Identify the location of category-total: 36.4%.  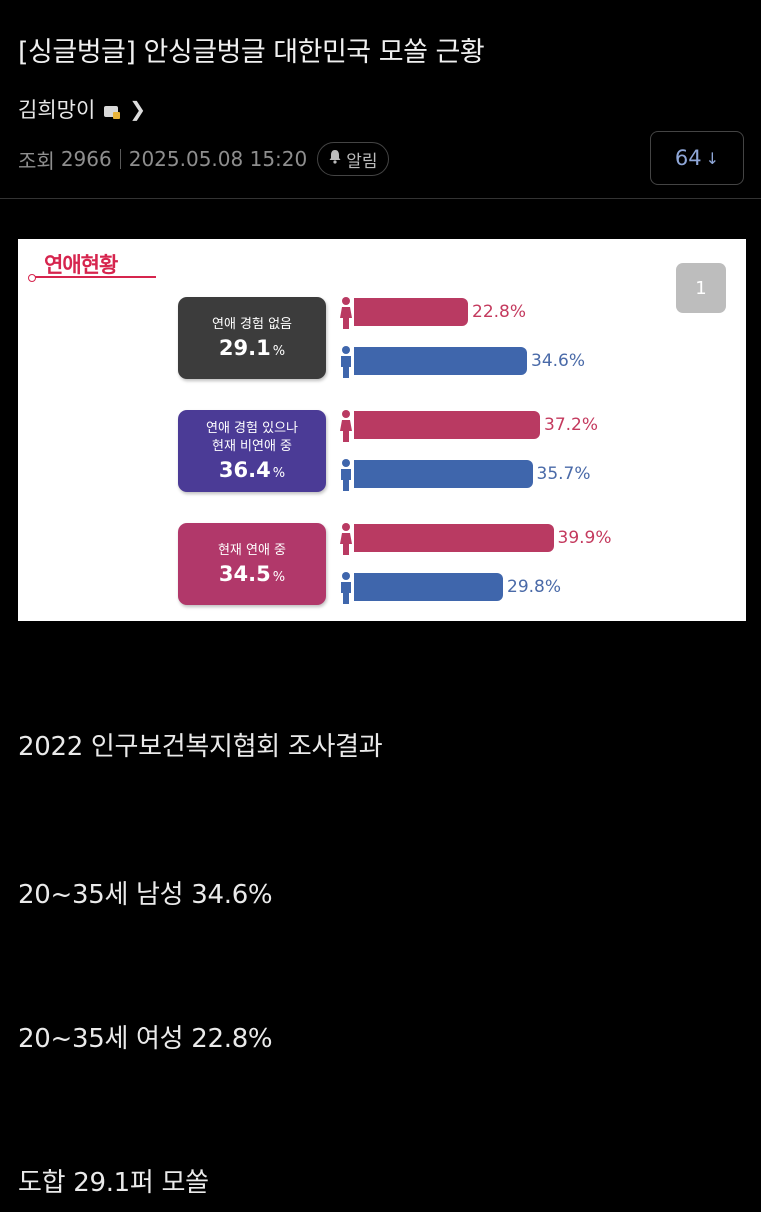
(252, 470).